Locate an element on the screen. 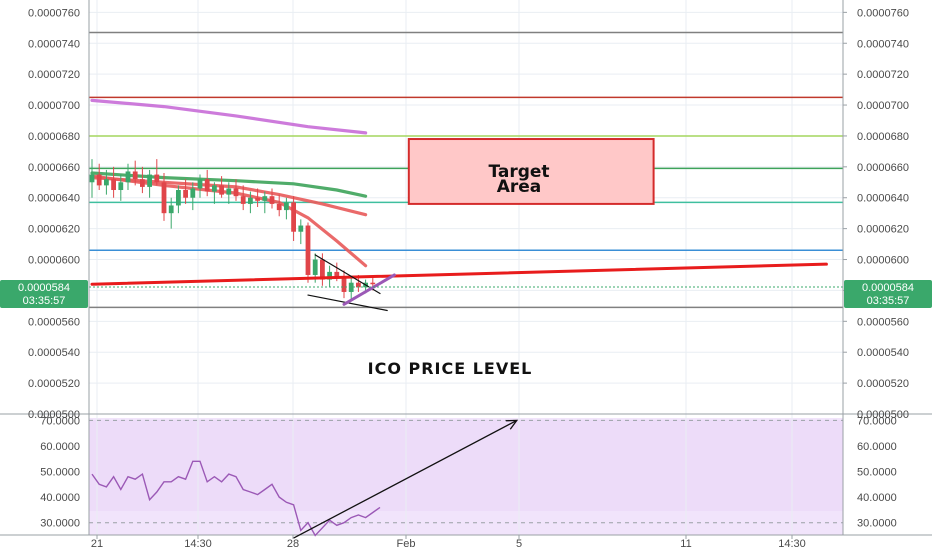 The height and width of the screenshot is (550, 932). price-tick-right-13: 0.0000500 is located at coordinates (883, 415).